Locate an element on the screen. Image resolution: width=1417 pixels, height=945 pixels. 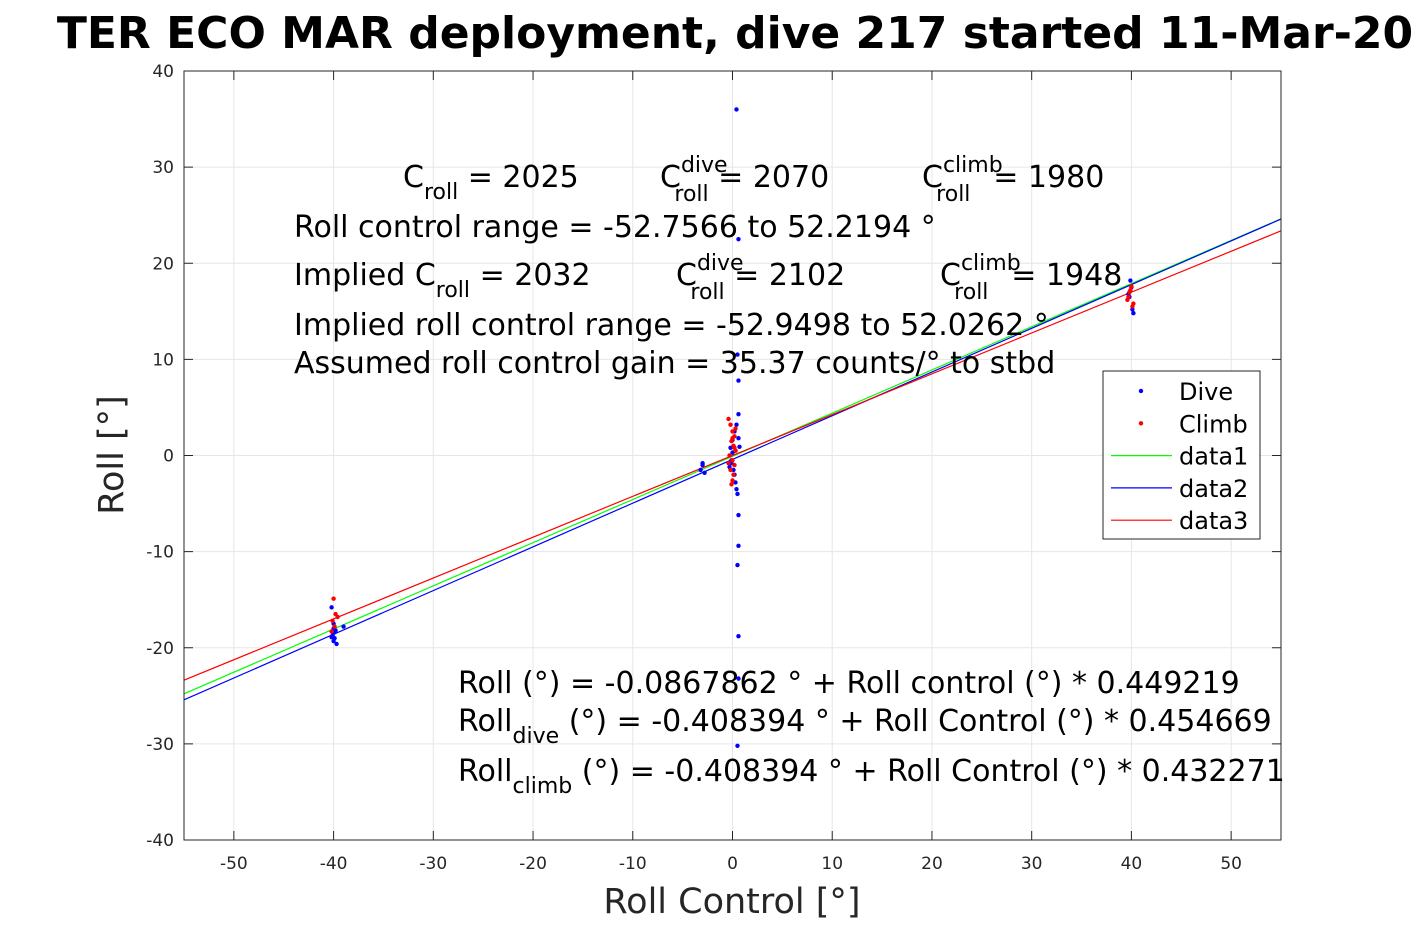
c-roll-1: Cdive roll = 2070 is located at coordinates (744, 180).